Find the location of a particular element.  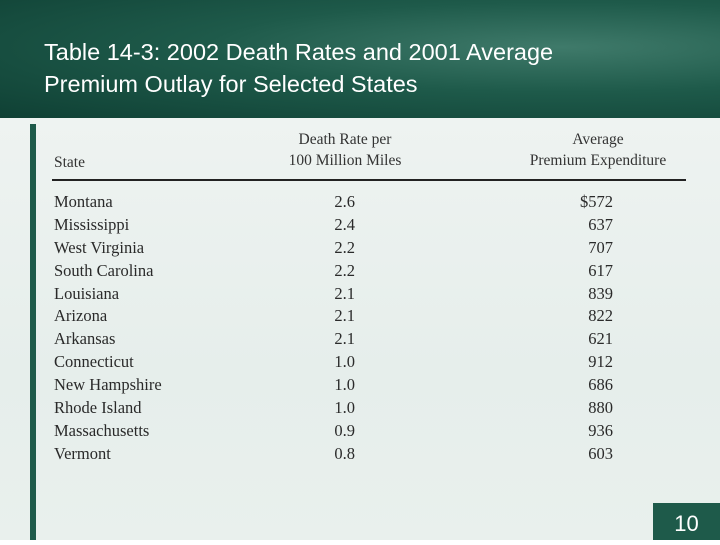

premium-cell: 936 is located at coordinates (600, 430).